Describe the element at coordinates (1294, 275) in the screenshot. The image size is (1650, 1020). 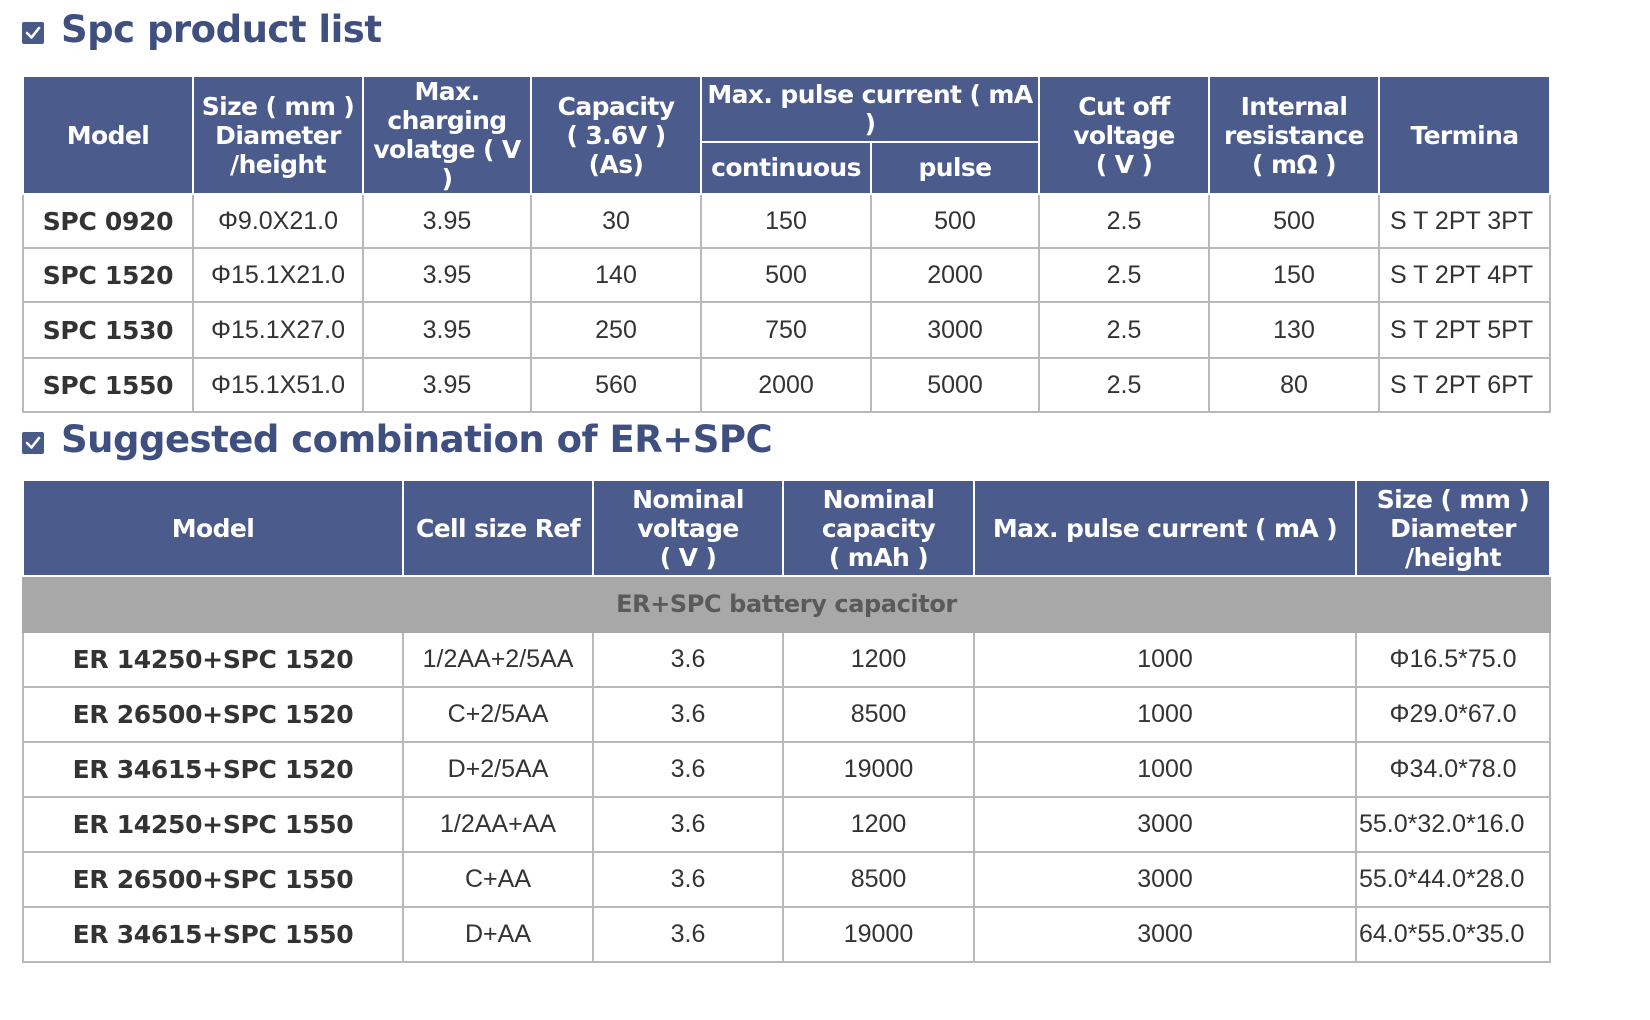
I see `cell-internal-resistance: 150` at that location.